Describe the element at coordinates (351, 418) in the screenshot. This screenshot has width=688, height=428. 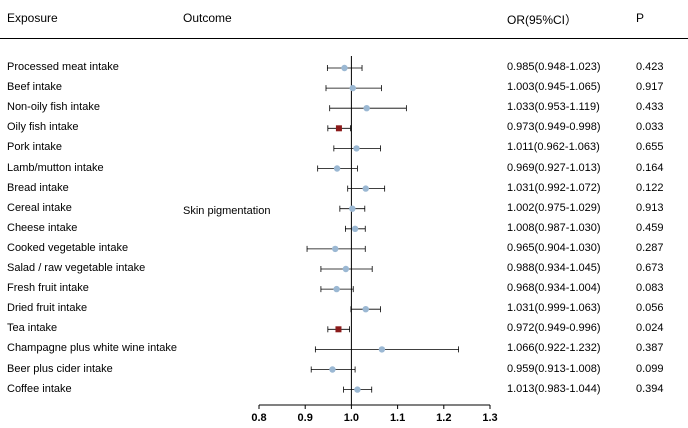
I see `x-tick-label: 1.0` at that location.